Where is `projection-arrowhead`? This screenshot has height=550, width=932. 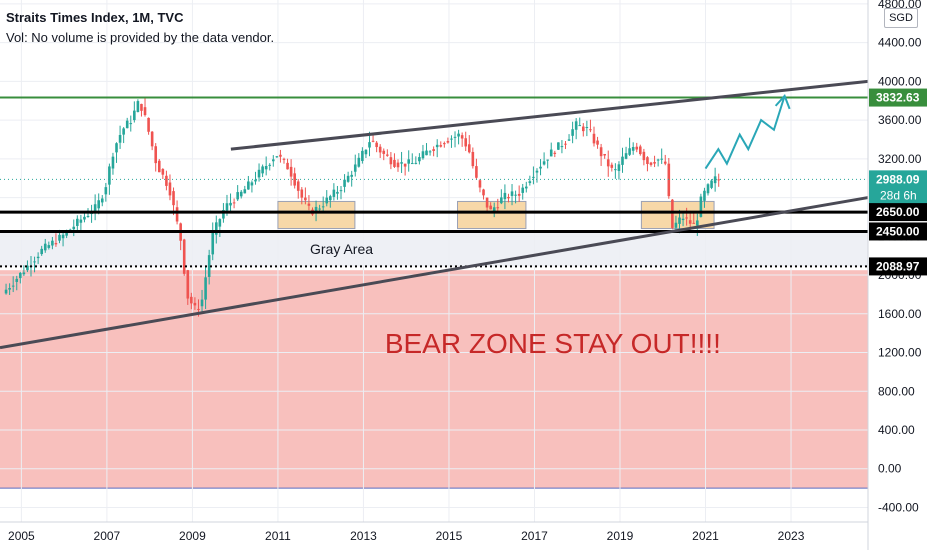
projection-arrowhead is located at coordinates (782, 101).